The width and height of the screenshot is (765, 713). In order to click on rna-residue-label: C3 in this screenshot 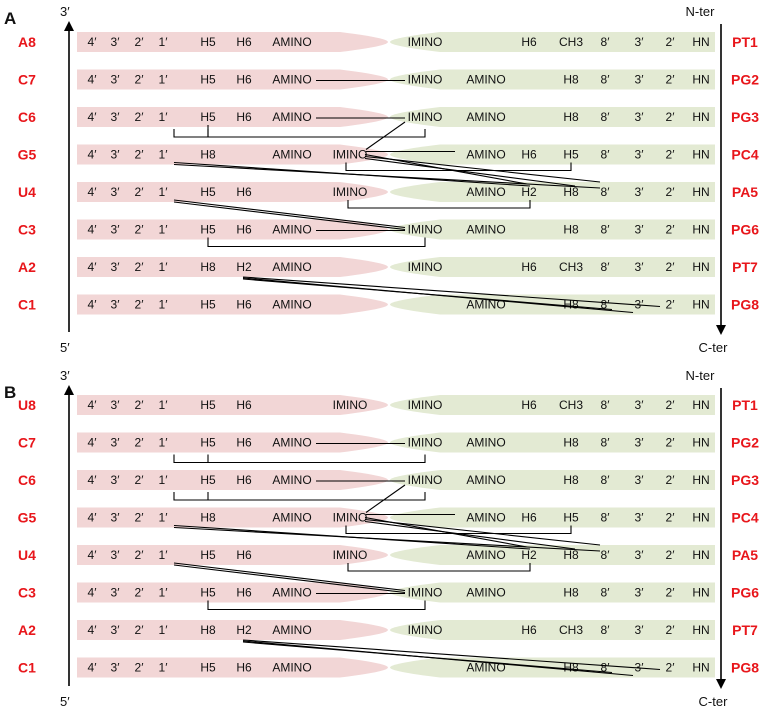, I will do `click(27, 230)`.